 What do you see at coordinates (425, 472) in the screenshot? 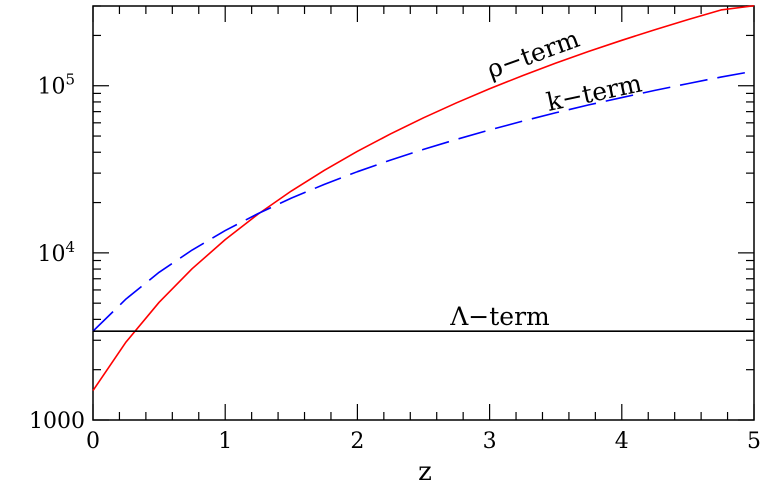
I see `x-axis-label: z` at bounding box center [425, 472].